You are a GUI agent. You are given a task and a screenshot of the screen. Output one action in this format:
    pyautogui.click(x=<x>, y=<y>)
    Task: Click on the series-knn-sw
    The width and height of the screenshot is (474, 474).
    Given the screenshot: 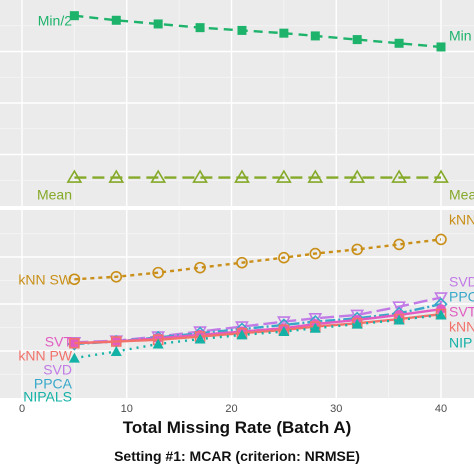 What is the action you would take?
    pyautogui.click(x=257, y=259)
    